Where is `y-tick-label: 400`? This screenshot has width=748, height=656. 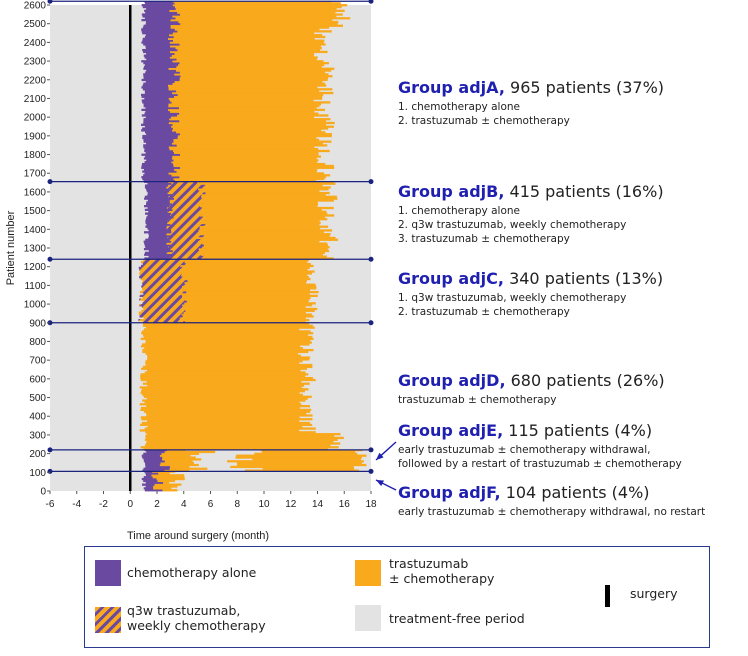 y-tick-label: 400 is located at coordinates (37, 417).